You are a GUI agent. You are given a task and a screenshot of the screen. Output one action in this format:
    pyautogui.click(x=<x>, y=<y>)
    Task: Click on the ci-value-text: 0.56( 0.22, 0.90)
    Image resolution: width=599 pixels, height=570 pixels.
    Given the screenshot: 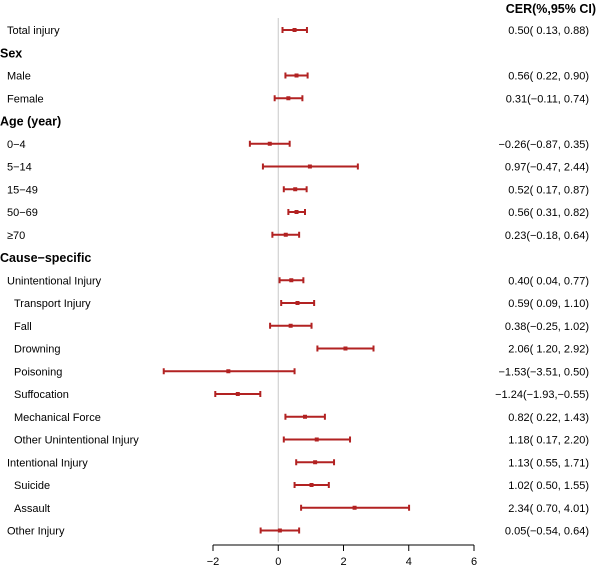 What is the action you would take?
    pyautogui.click(x=548, y=77)
    